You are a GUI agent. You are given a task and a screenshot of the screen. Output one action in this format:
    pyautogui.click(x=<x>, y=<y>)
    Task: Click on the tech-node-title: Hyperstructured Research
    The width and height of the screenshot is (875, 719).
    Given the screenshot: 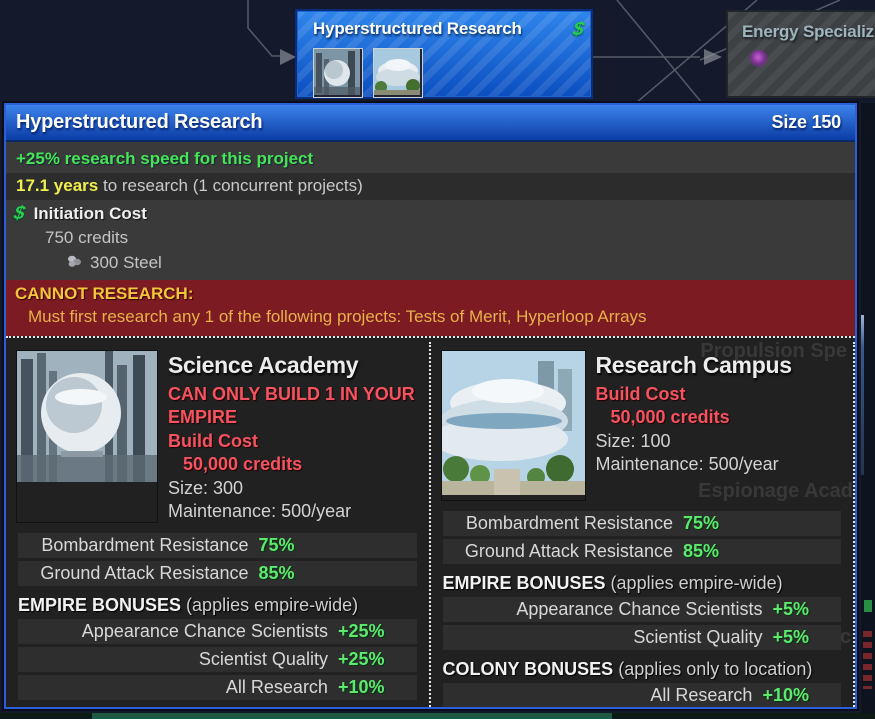 What is the action you would take?
    pyautogui.click(x=417, y=28)
    